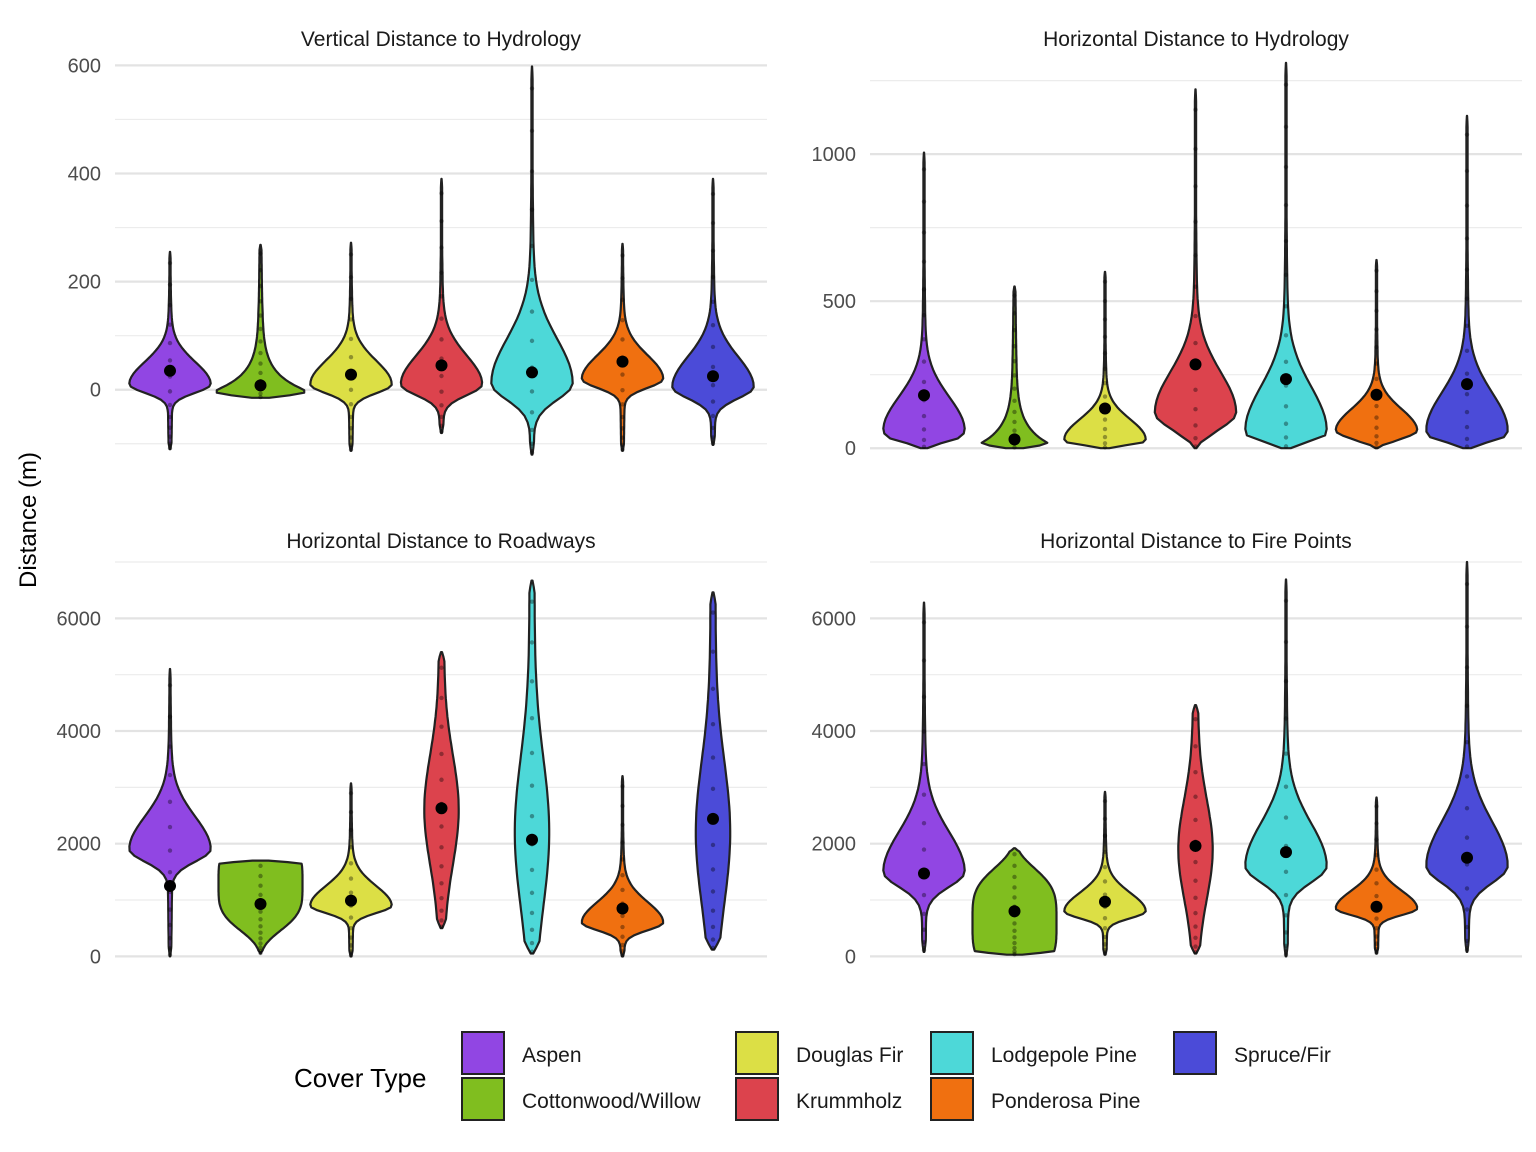 Image resolution: width=1536 pixels, height=1152 pixels. Describe the element at coordinates (924, 300) in the screenshot. I see `violin-aspen` at that location.